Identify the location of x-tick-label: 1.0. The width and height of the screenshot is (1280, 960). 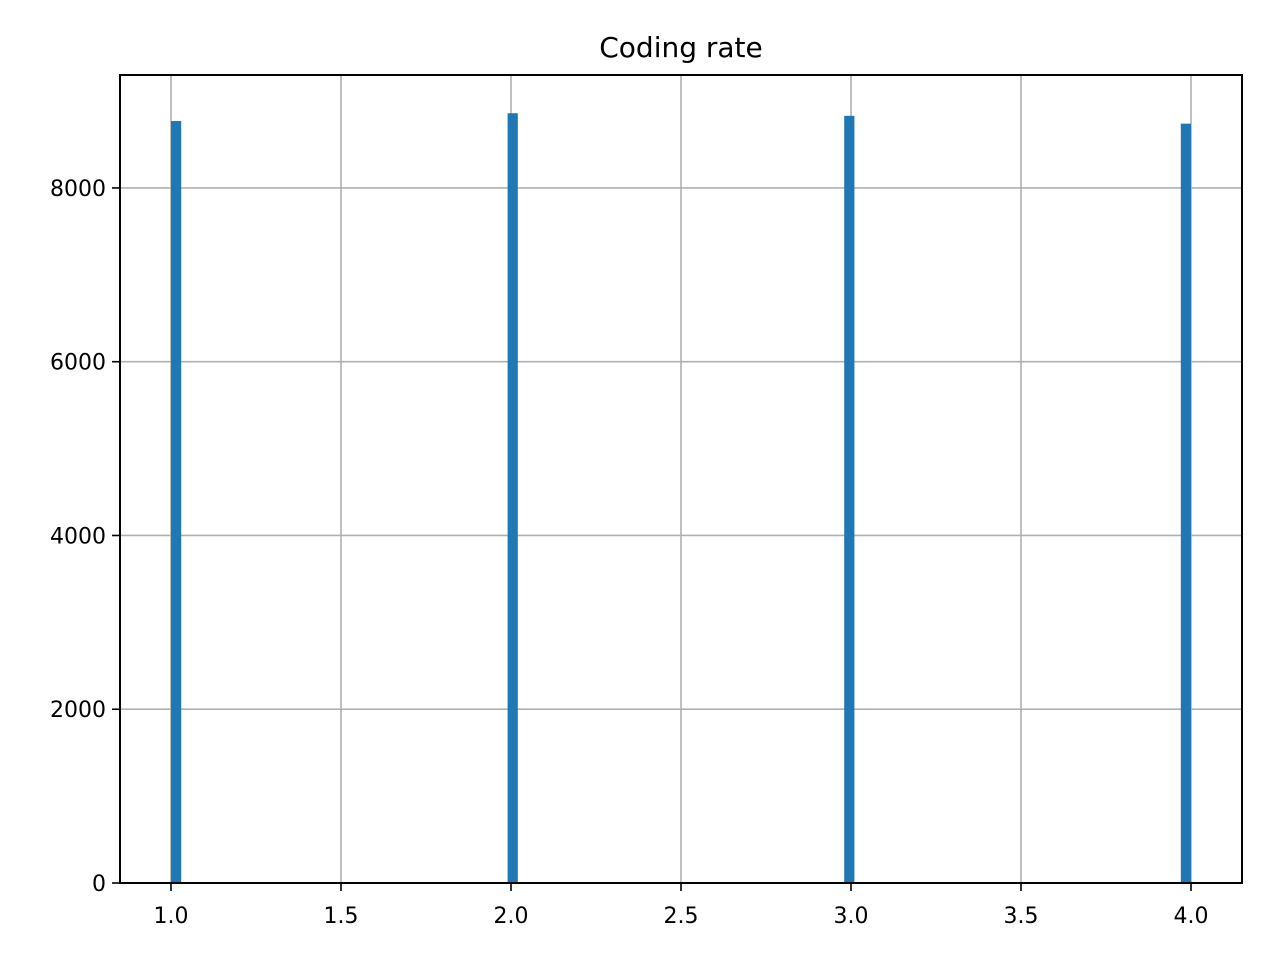
(171, 916).